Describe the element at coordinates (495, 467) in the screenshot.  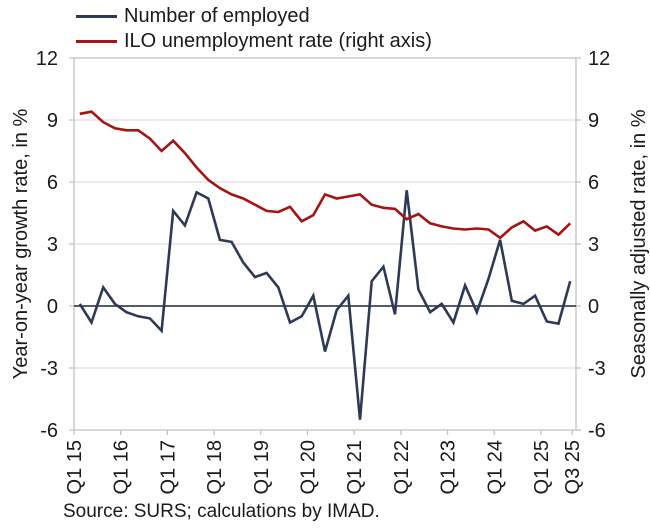
I see `x-label-Q1-24: Q1 24` at that location.